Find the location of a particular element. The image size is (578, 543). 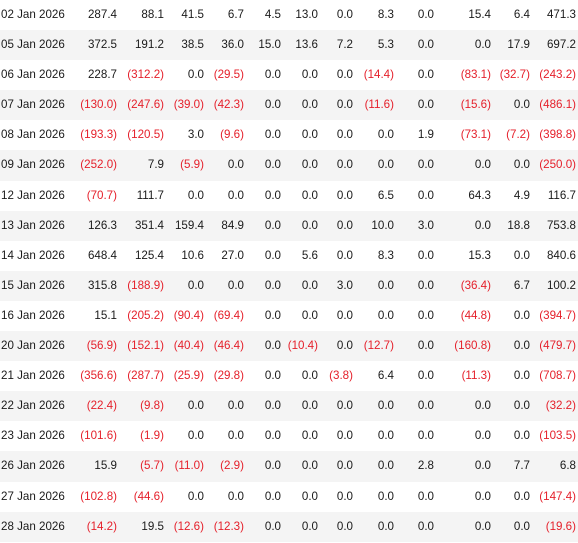

value-cell: (2.9) is located at coordinates (232, 466).